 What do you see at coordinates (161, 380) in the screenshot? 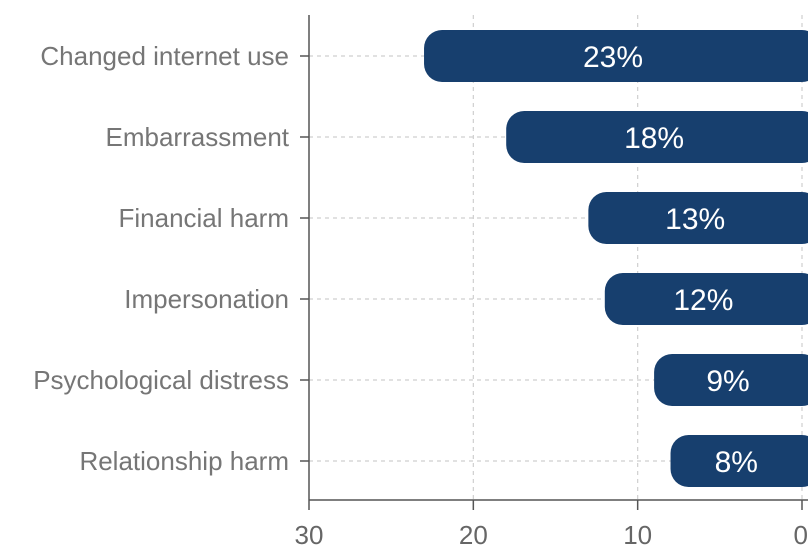
I see `category-label: Psychological distress` at bounding box center [161, 380].